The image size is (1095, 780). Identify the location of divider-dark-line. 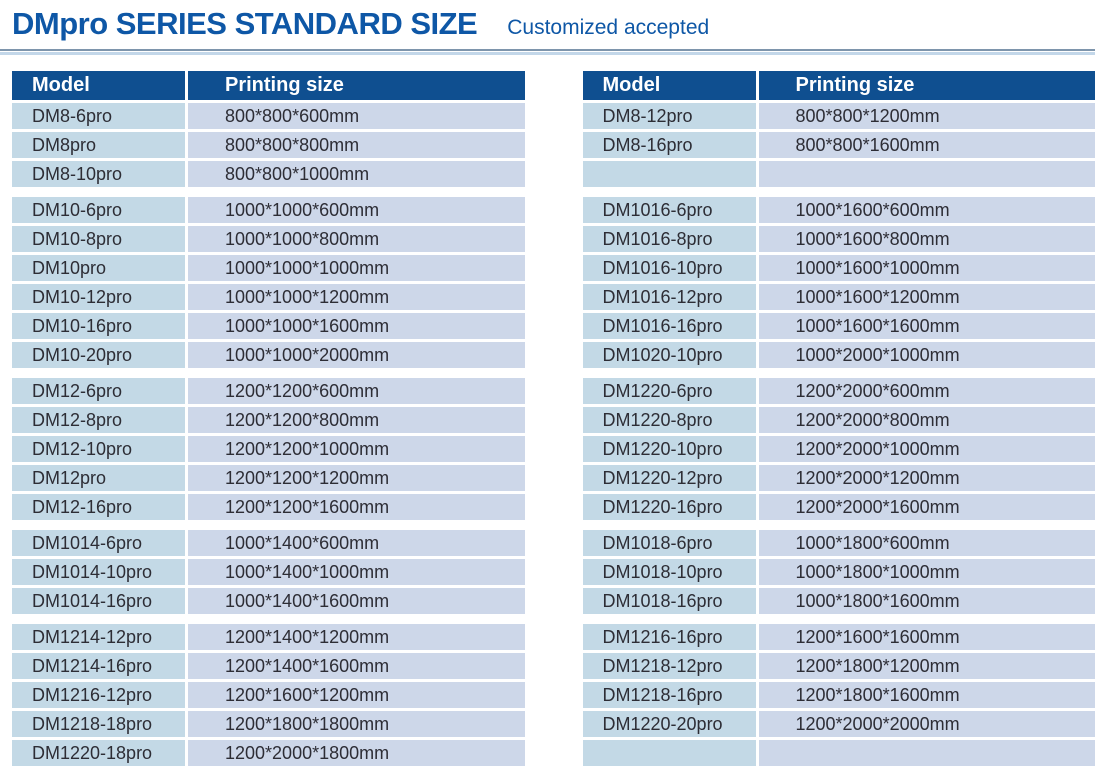
(547, 50).